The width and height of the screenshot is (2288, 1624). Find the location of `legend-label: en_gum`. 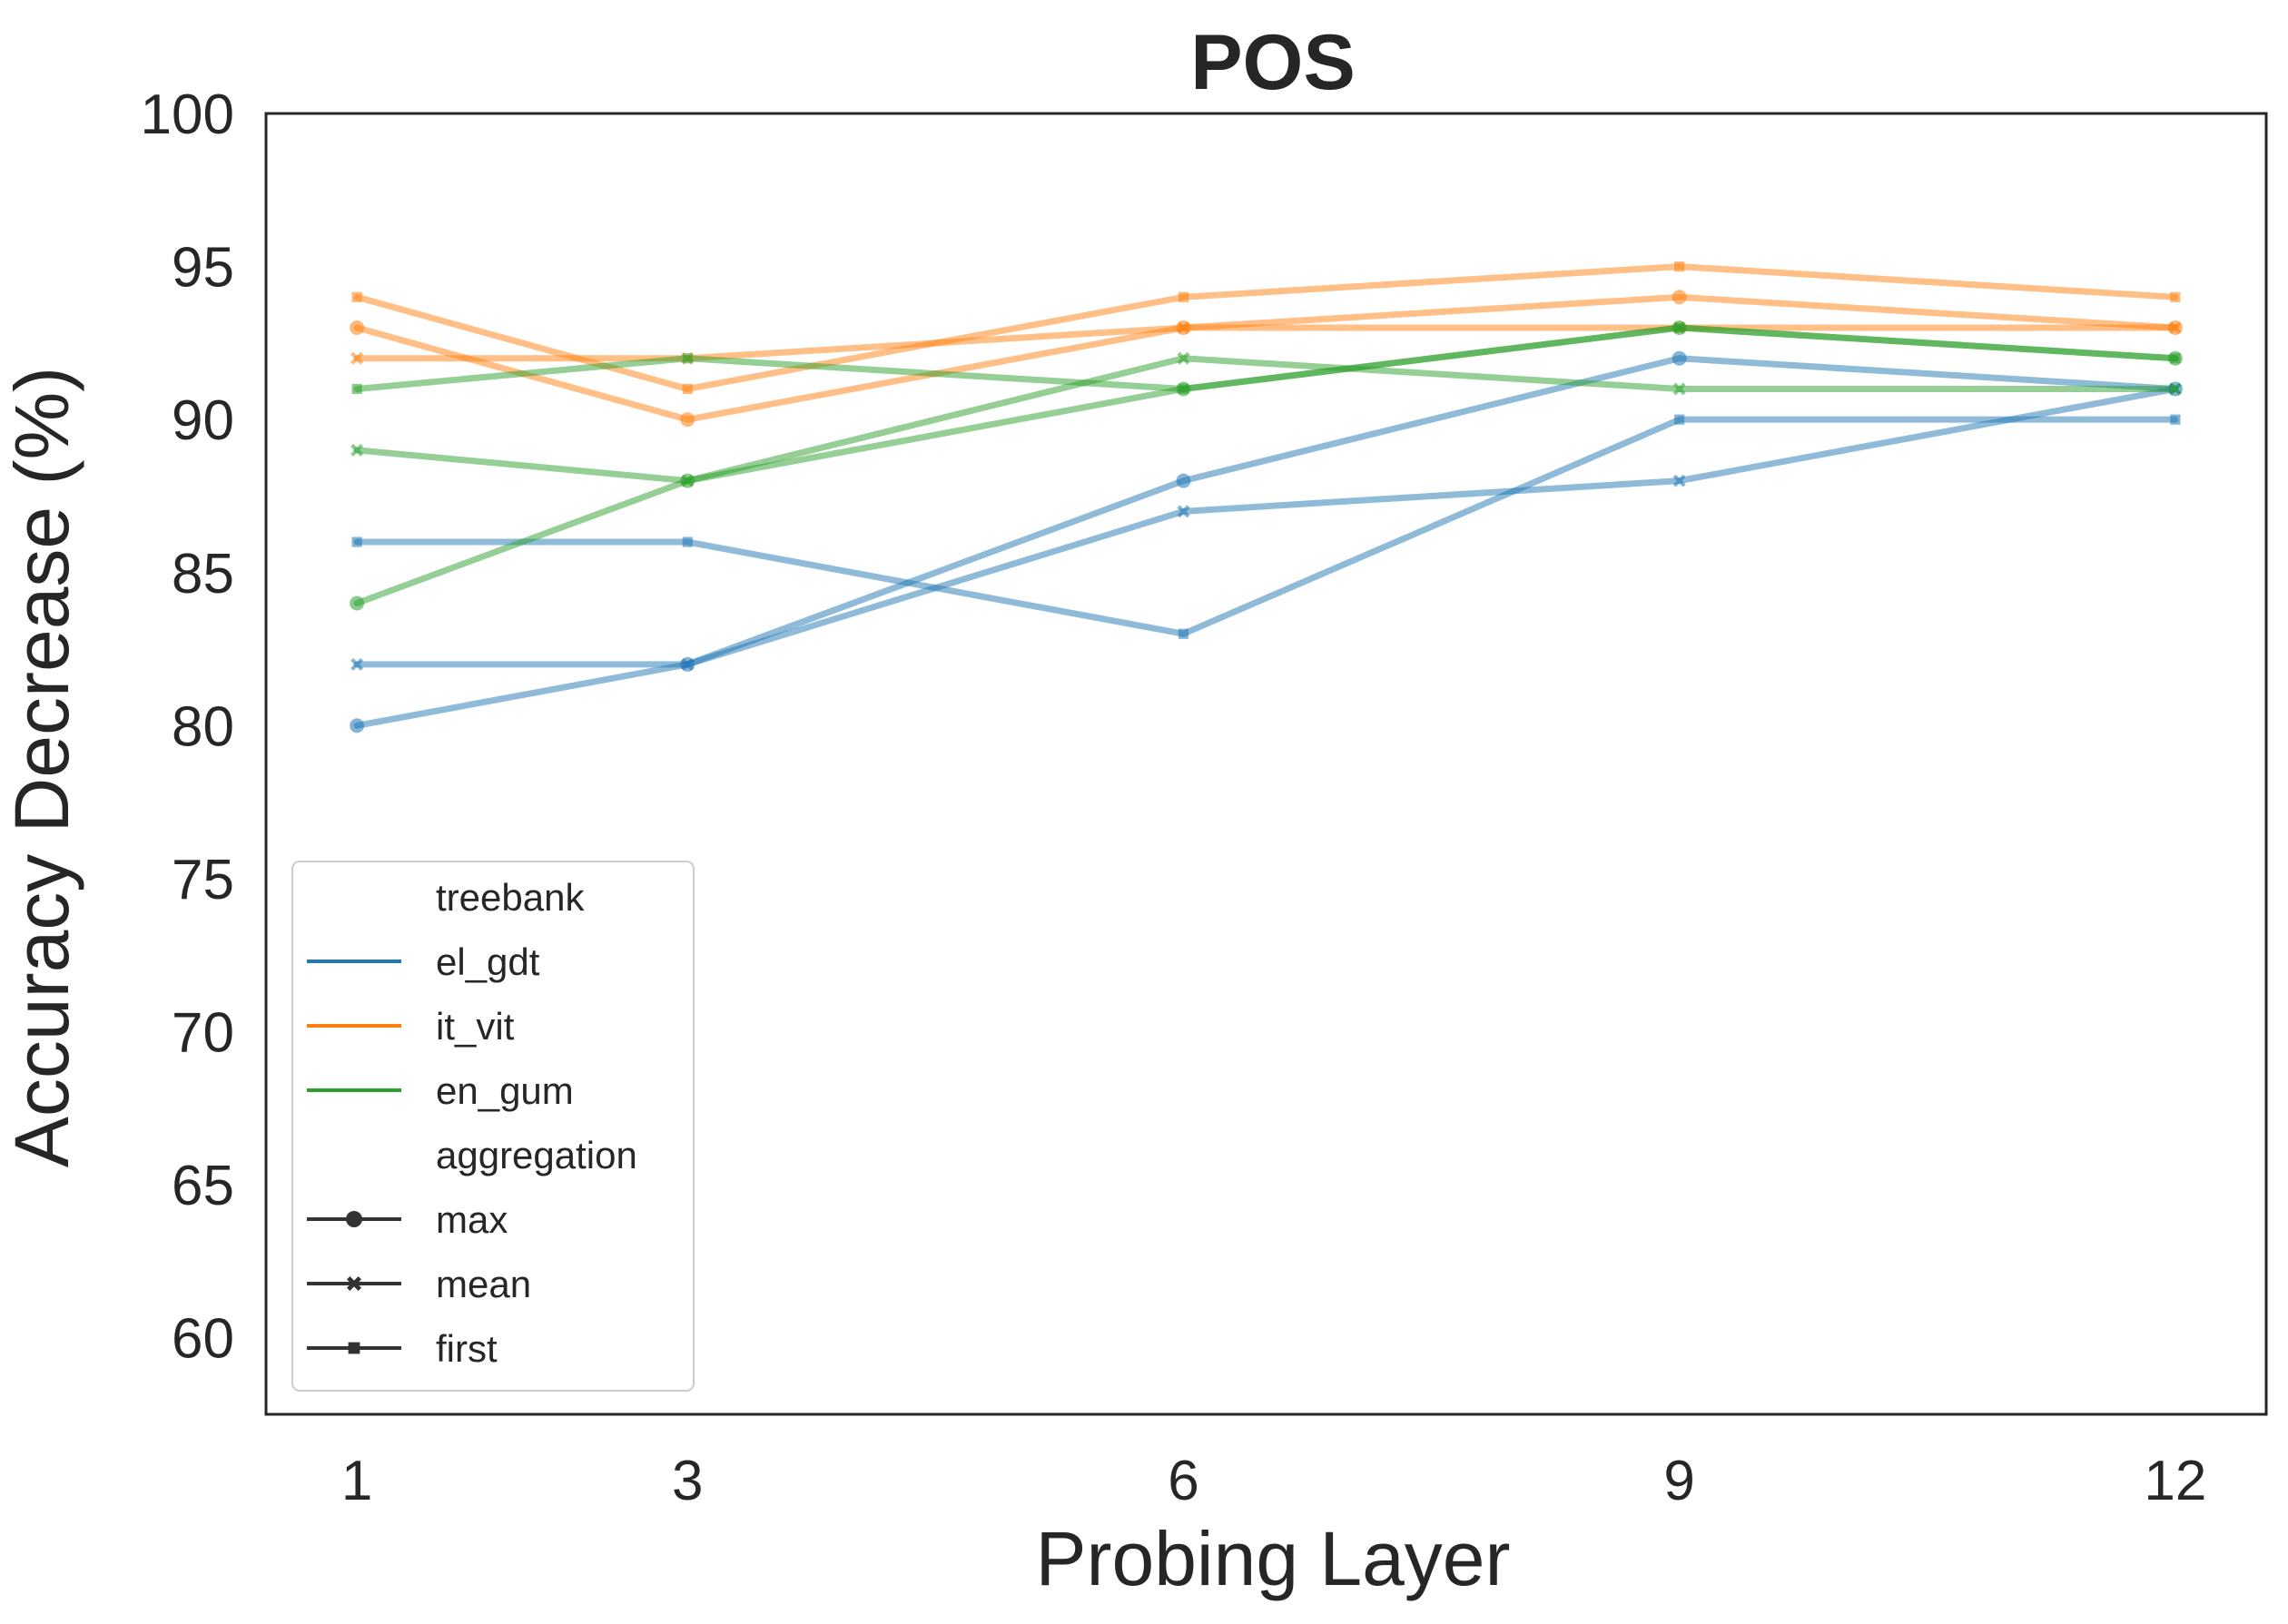

legend-label: en_gum is located at coordinates (505, 1090).